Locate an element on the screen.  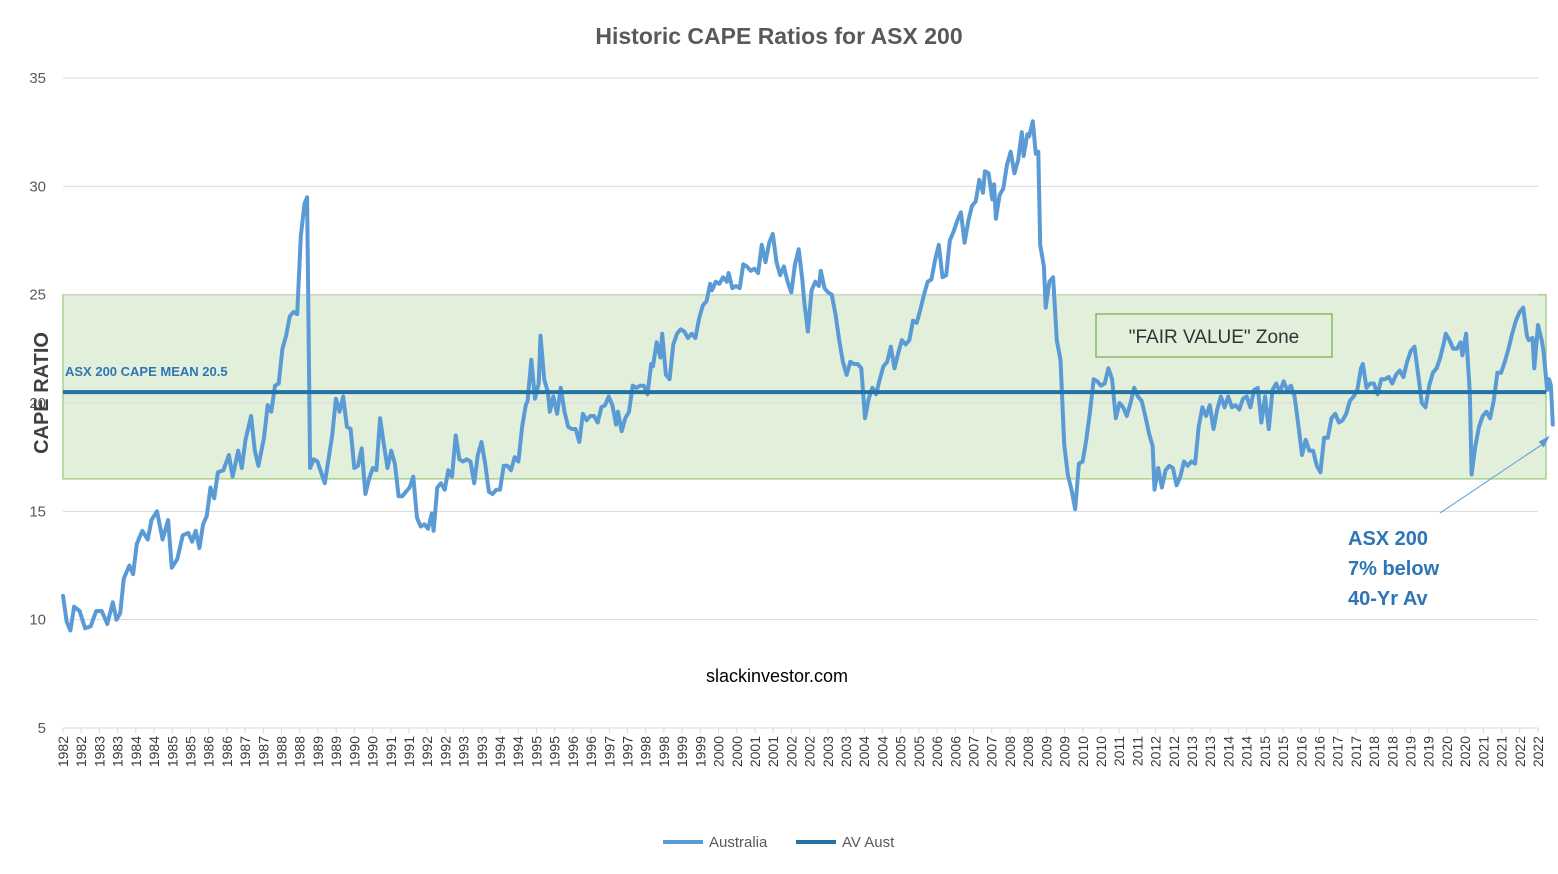
x-tick-label: 2014 is located at coordinates (1228, 751).